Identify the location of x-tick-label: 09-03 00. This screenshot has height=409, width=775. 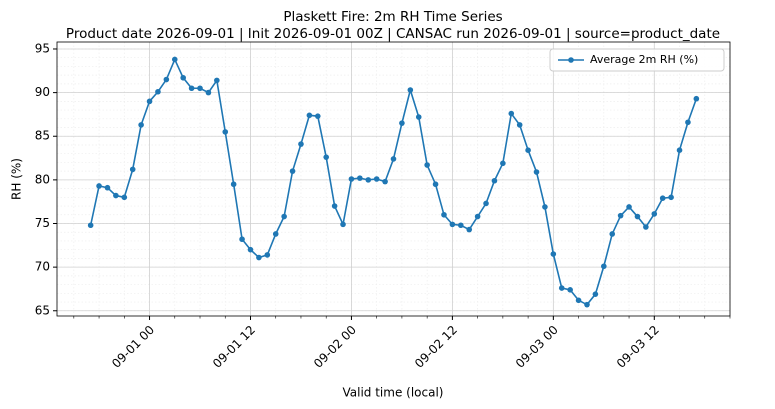
(537, 347).